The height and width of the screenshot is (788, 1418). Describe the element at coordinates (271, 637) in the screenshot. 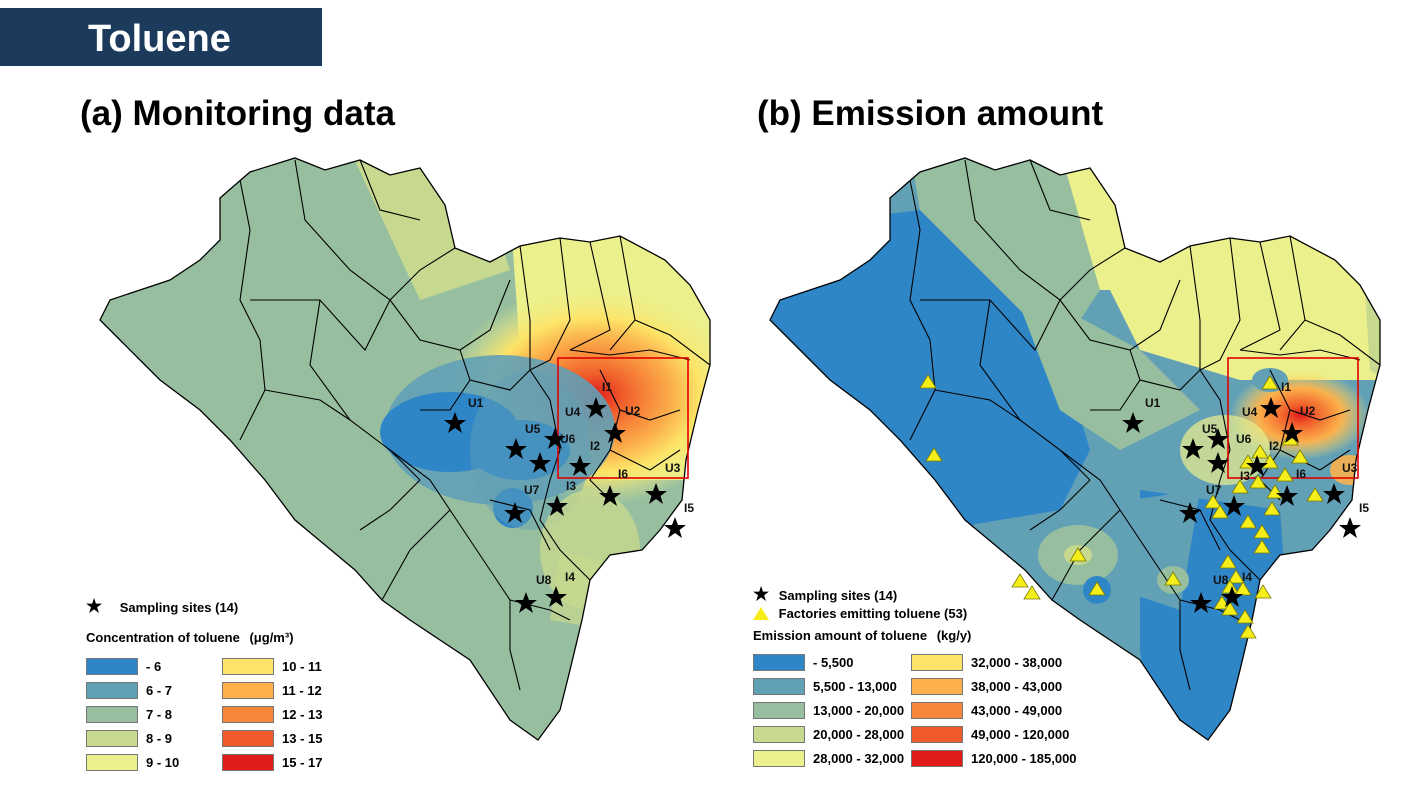

I see `legend-unit-a: (μg/m³)` at that location.